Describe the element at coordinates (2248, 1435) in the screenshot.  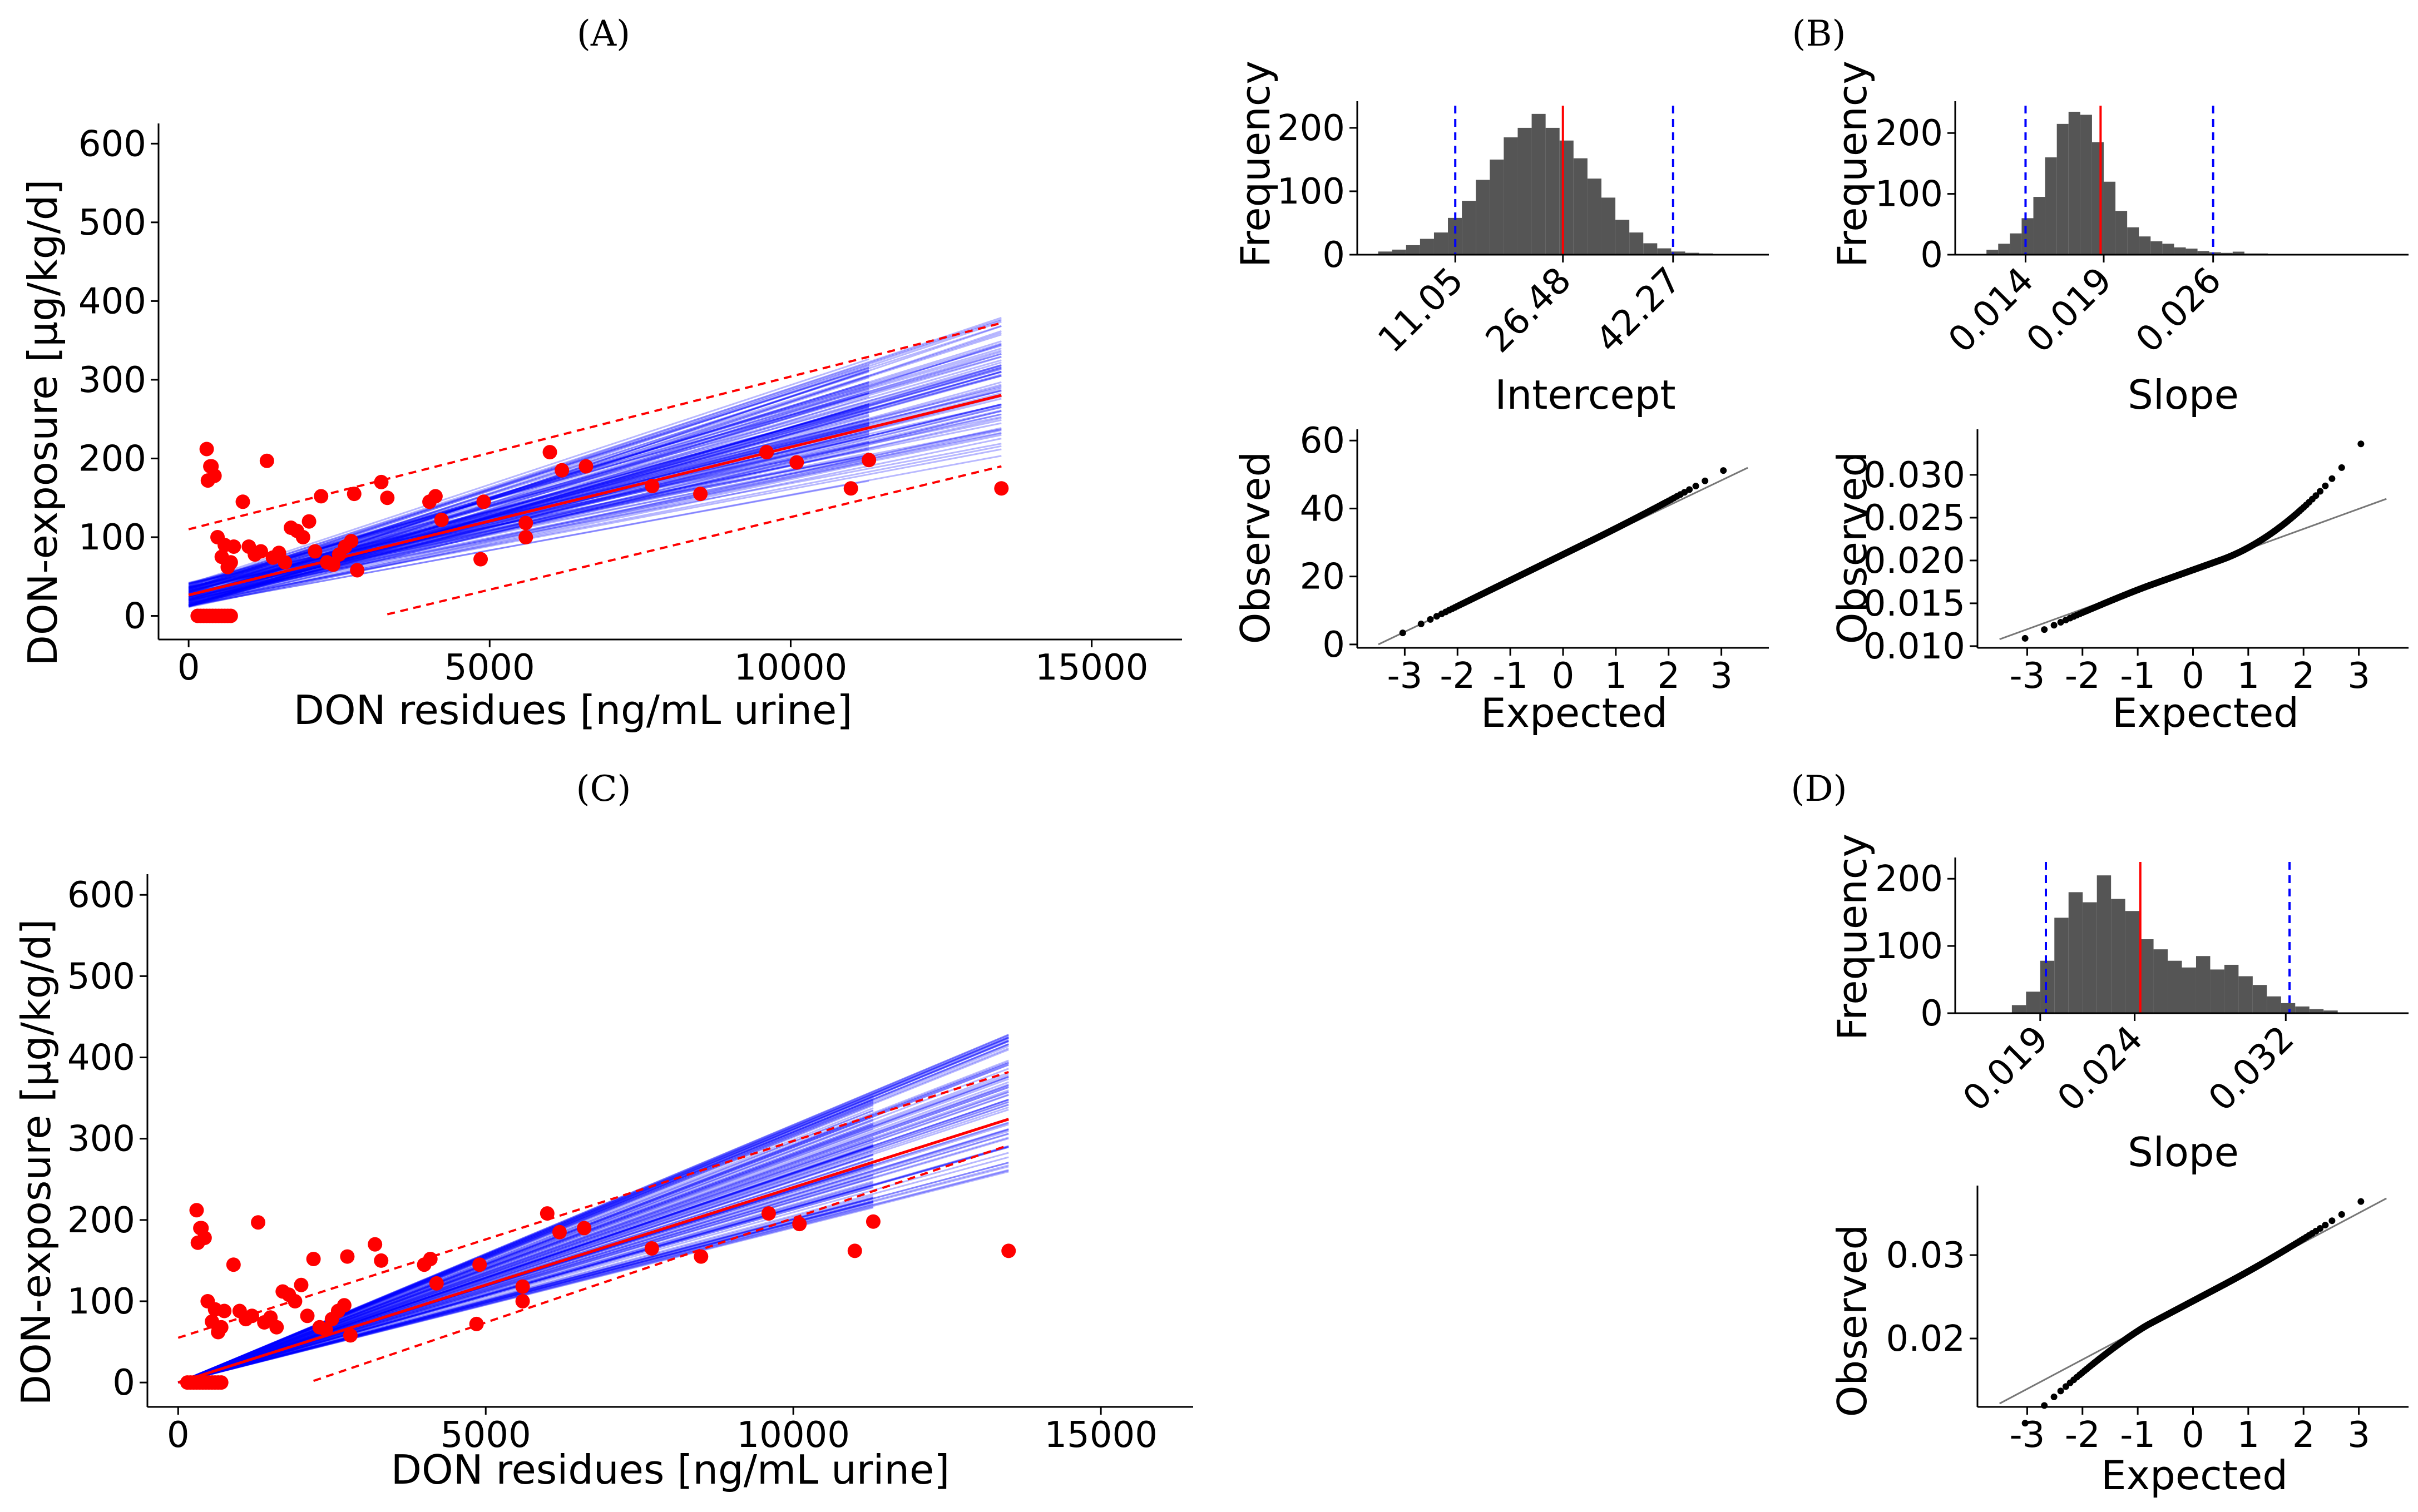
I see `x-tick-label: 1` at that location.